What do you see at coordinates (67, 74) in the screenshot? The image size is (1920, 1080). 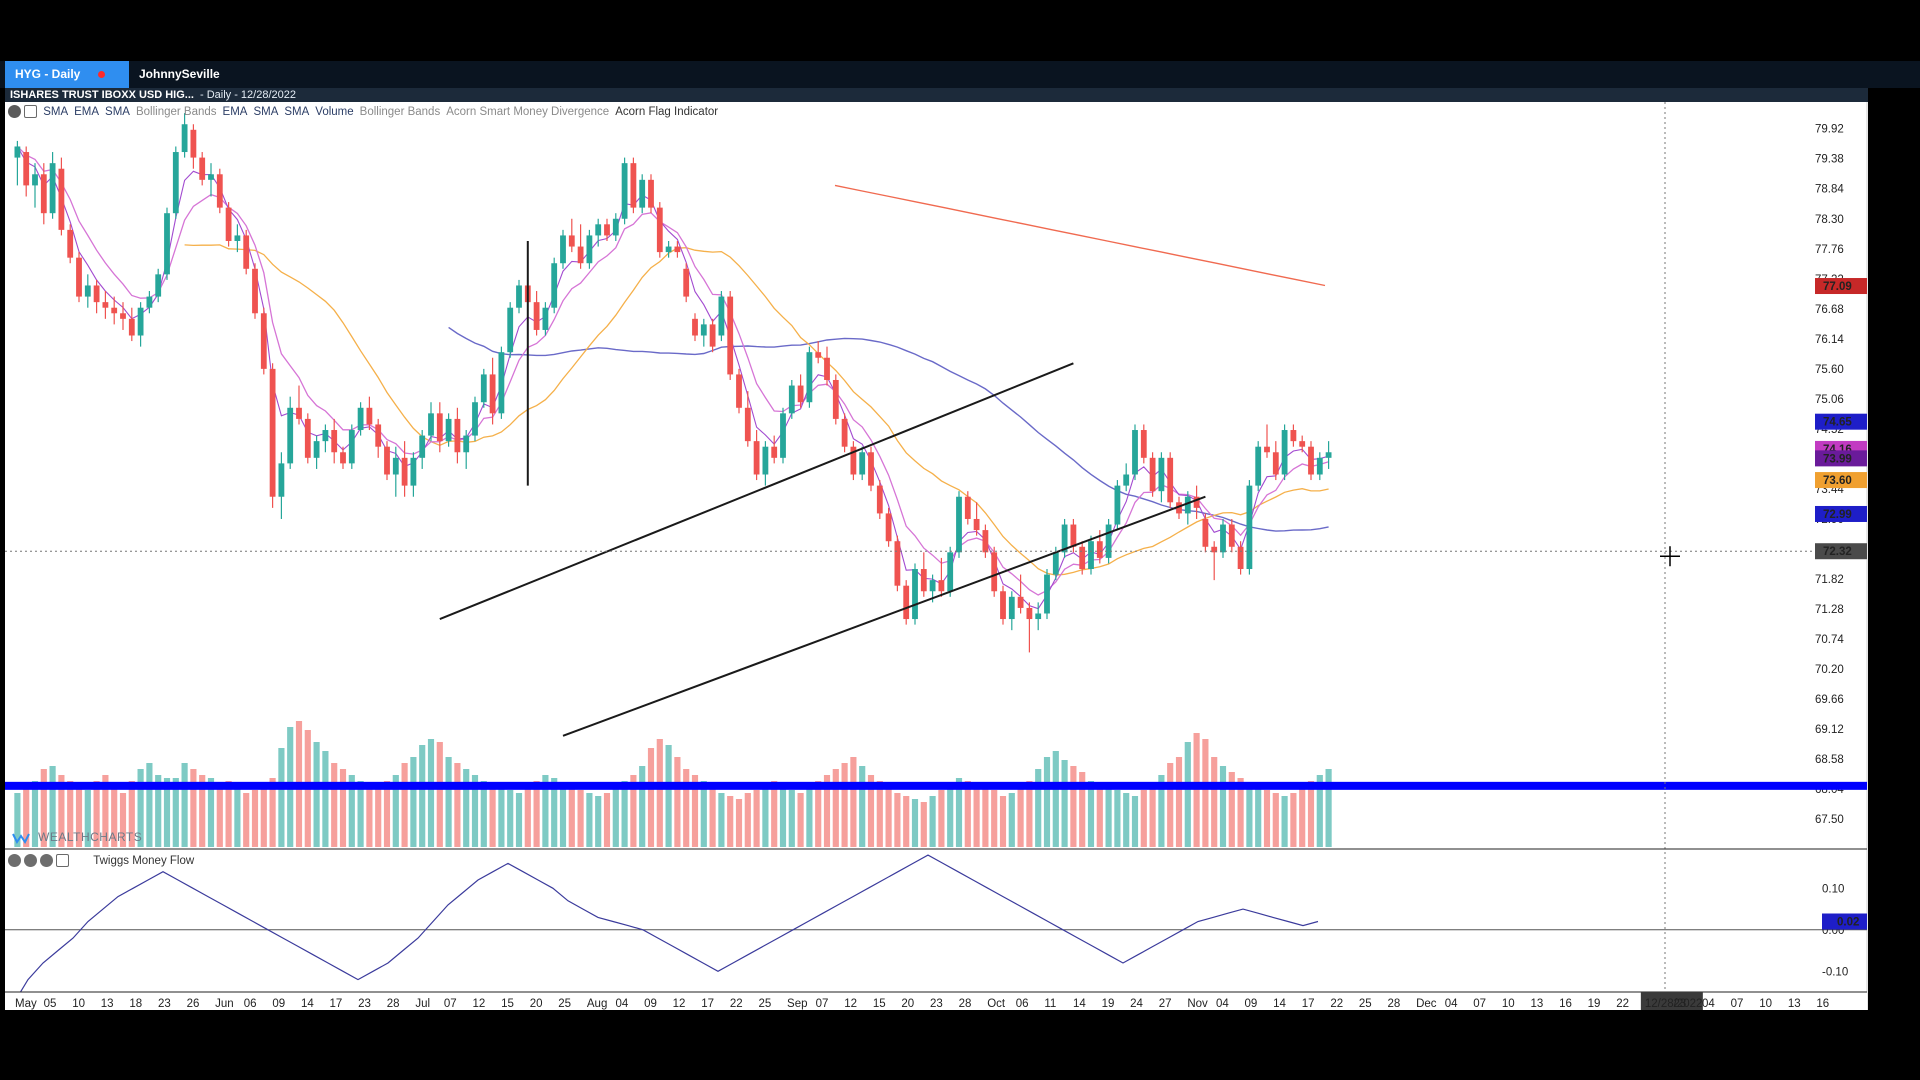 I see `symbol-tab: HYG - Daily` at bounding box center [67, 74].